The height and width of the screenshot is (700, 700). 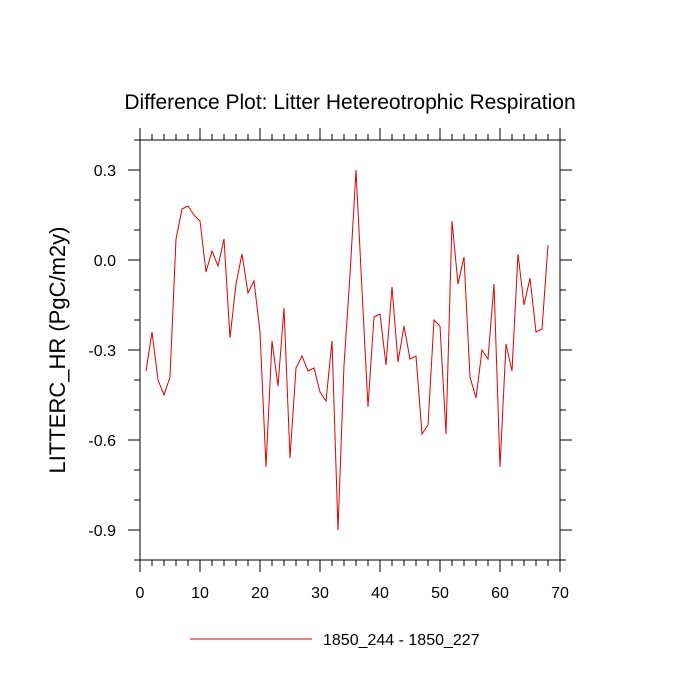 I want to click on y-tick-label: -0.9, so click(x=102, y=531).